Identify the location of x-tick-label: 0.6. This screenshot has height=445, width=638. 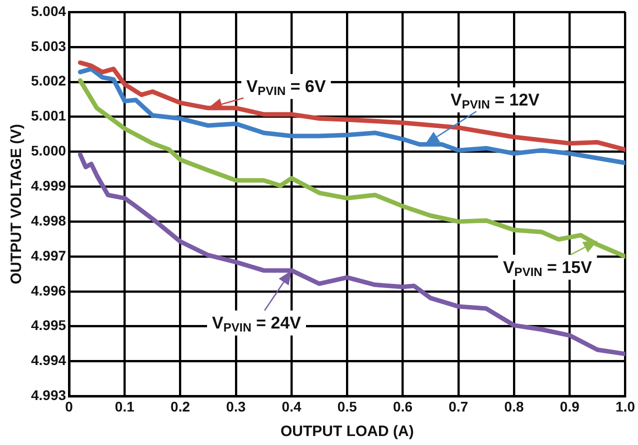
(403, 406).